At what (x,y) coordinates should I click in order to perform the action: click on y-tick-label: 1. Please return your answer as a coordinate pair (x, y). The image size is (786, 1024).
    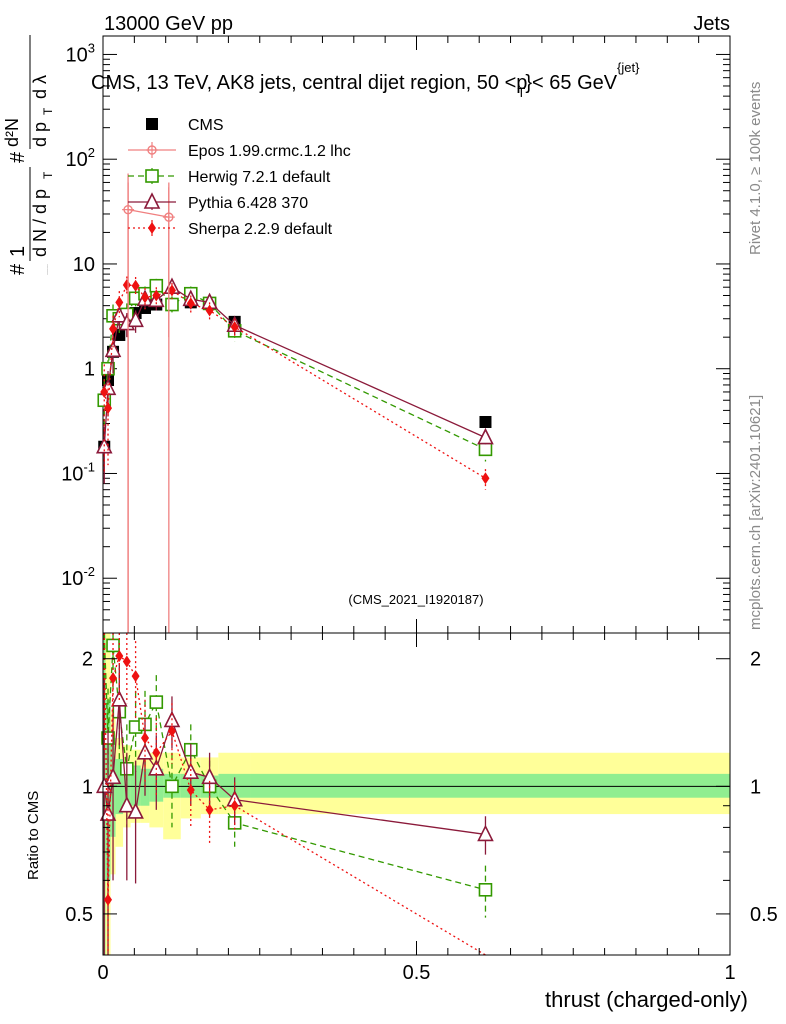
    Looking at the image, I should click on (89, 370).